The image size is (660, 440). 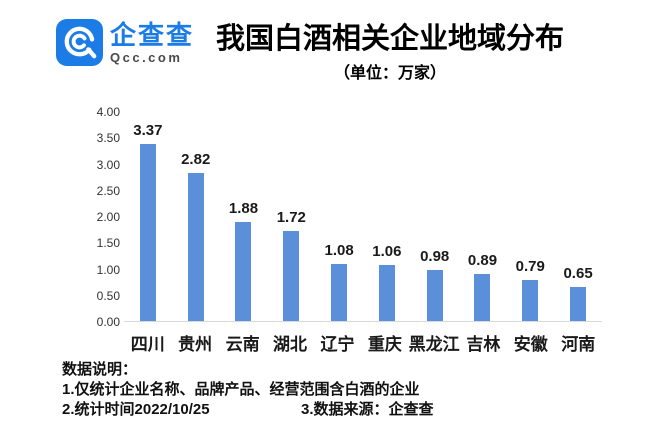 What do you see at coordinates (530, 266) in the screenshot?
I see `bar-value-label: 0.79` at bounding box center [530, 266].